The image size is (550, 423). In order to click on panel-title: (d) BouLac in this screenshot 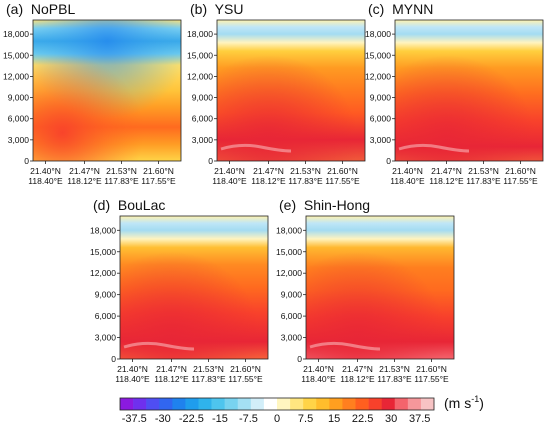, I will do `click(129, 205)`.